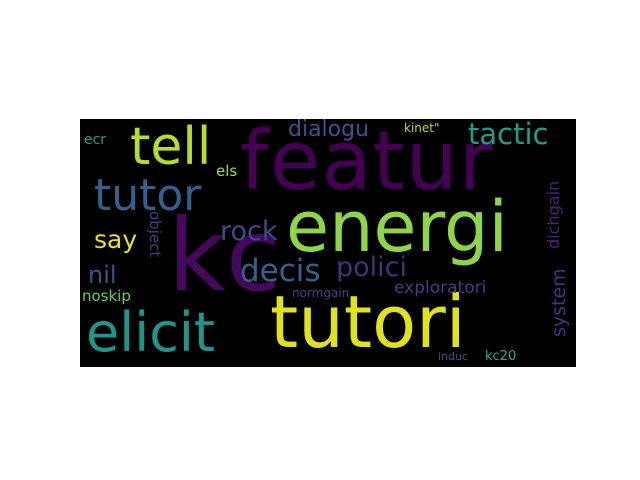  Describe the element at coordinates (329, 130) in the screenshot. I see `word-dialogu: dialogu` at that location.